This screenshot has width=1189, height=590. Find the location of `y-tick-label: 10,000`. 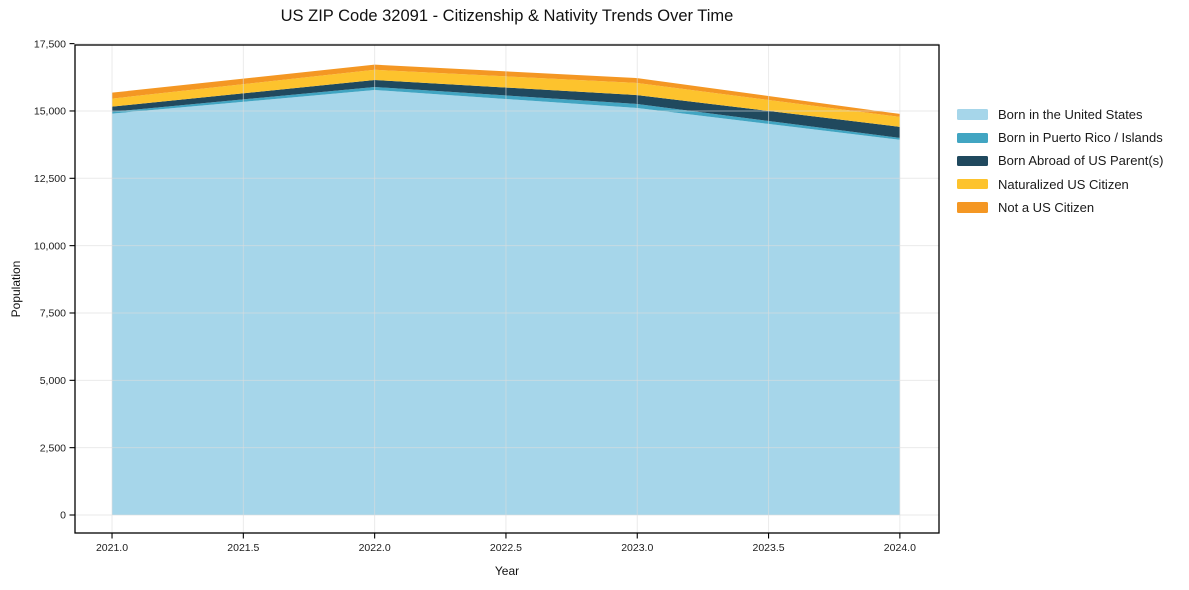

y-tick-label: 10,000 is located at coordinates (50, 246).